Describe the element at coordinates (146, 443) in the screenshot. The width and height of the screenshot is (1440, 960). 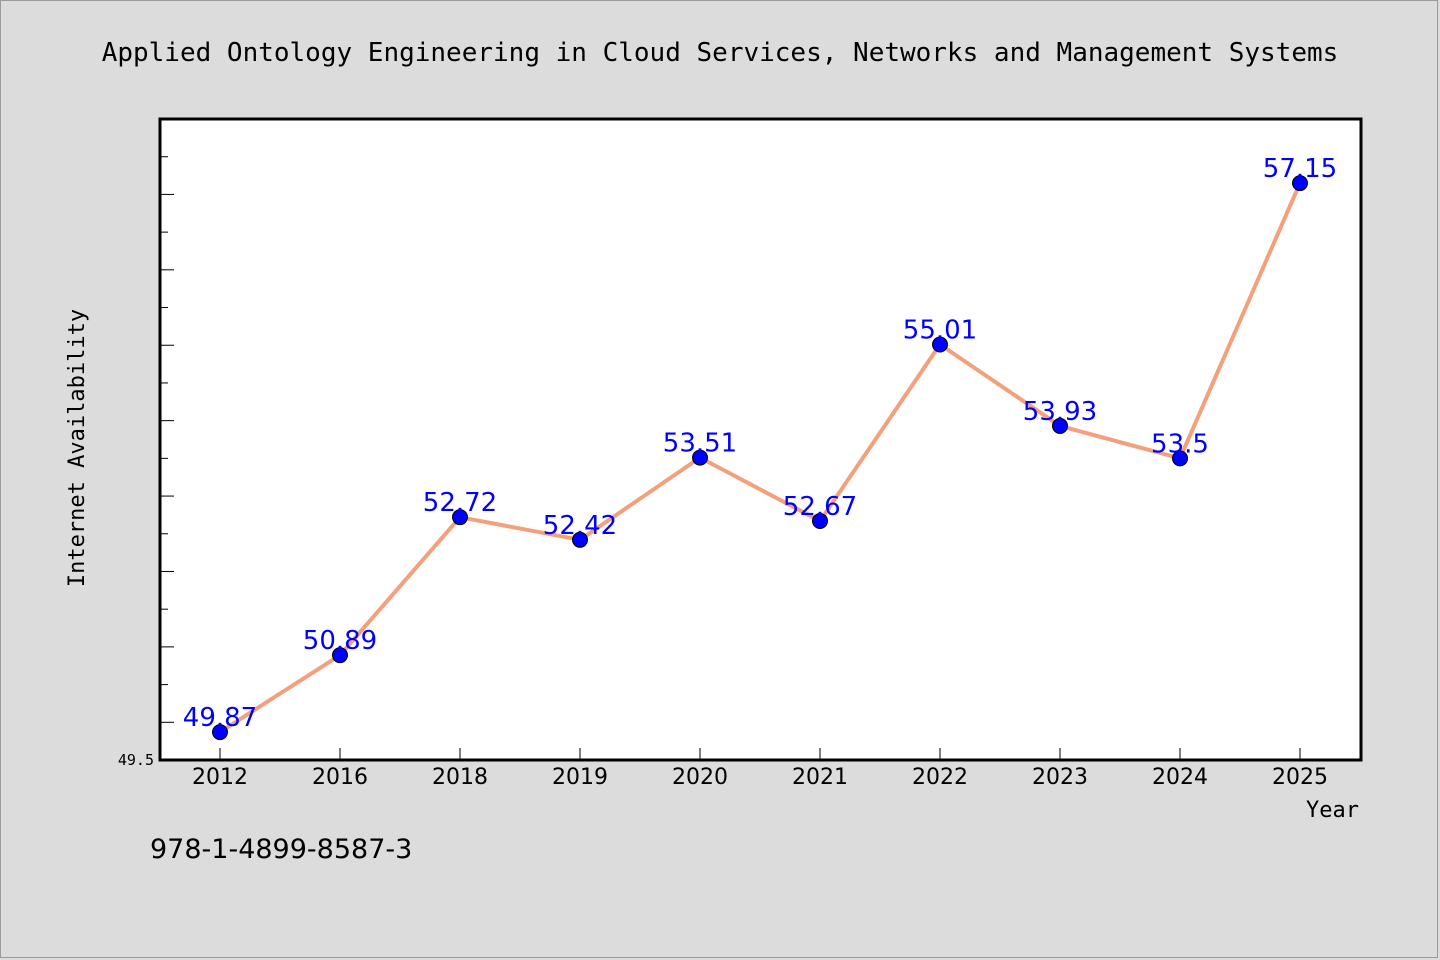
I see `y-axis-ticks: 49.5` at that location.